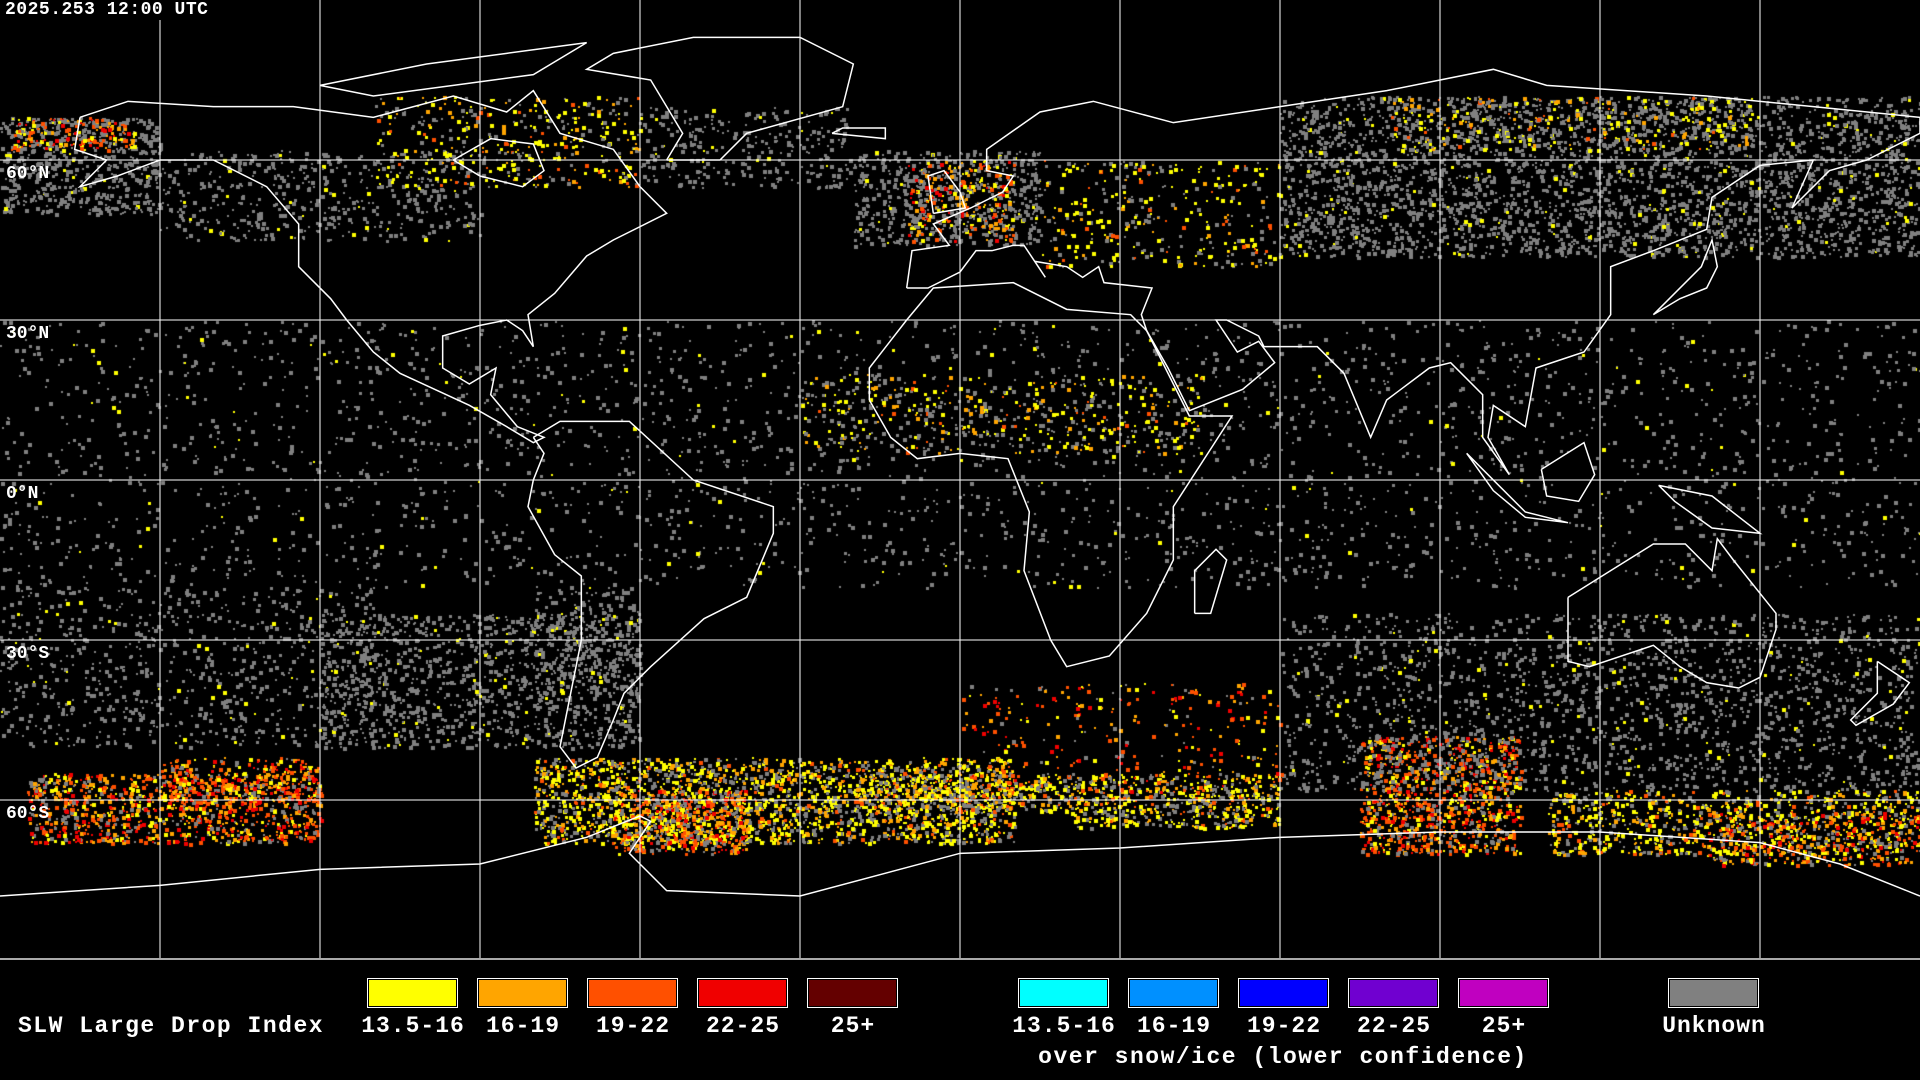 The image size is (1920, 1080). I want to click on label-ice-19-22: 19-22, so click(1283, 1026).